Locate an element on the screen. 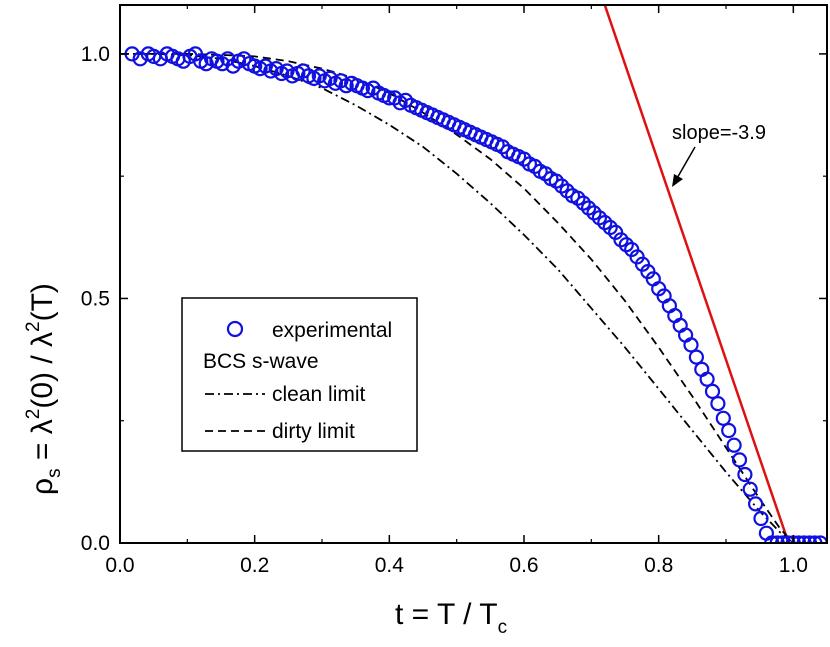  x-tick-label: 0.6 is located at coordinates (523, 565).